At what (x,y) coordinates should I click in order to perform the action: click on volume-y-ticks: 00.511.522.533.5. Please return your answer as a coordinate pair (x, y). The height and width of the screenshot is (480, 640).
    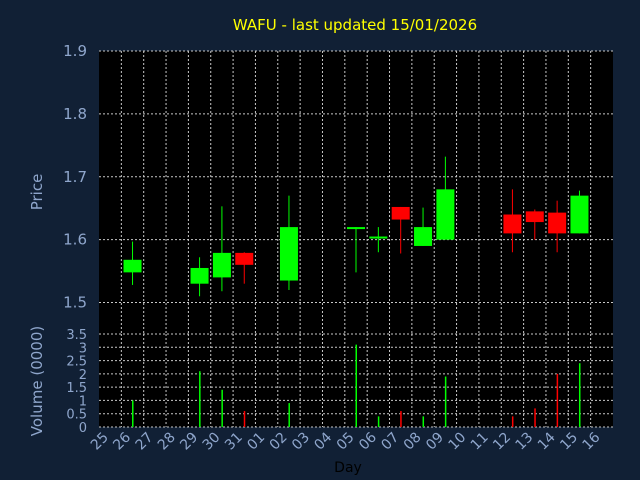
    Looking at the image, I should click on (76, 382).